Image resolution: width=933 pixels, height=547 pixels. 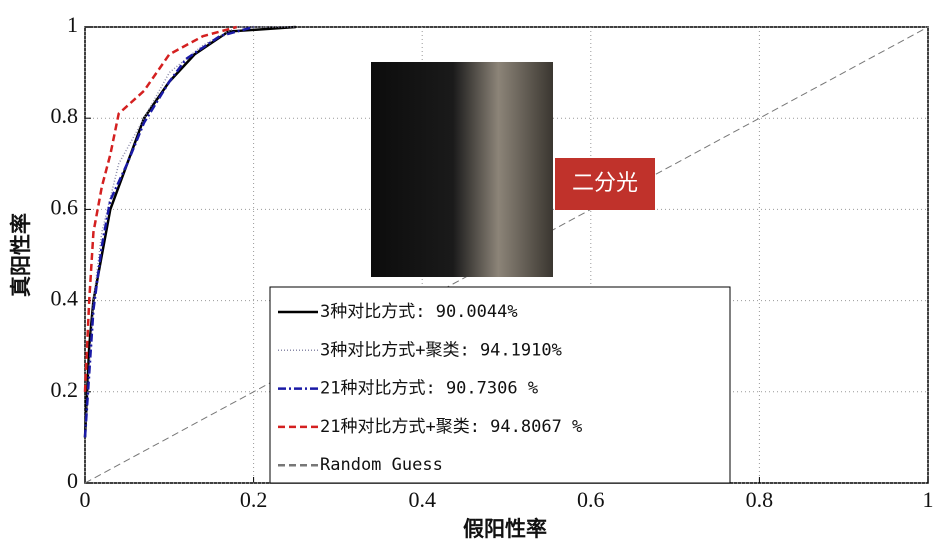 What do you see at coordinates (422, 499) in the screenshot?
I see `x-tick-label: 0.4` at bounding box center [422, 499].